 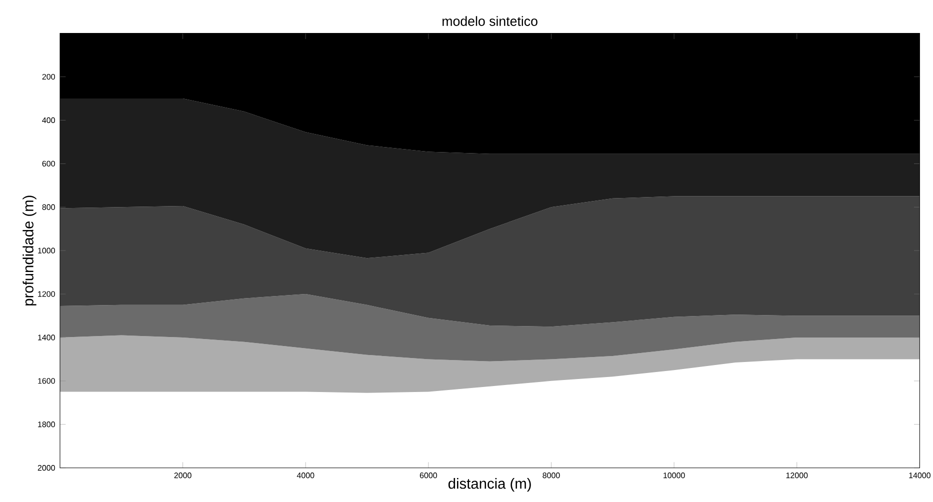 What do you see at coordinates (490, 21) in the screenshot?
I see `chart-title: modelo sintetico` at bounding box center [490, 21].